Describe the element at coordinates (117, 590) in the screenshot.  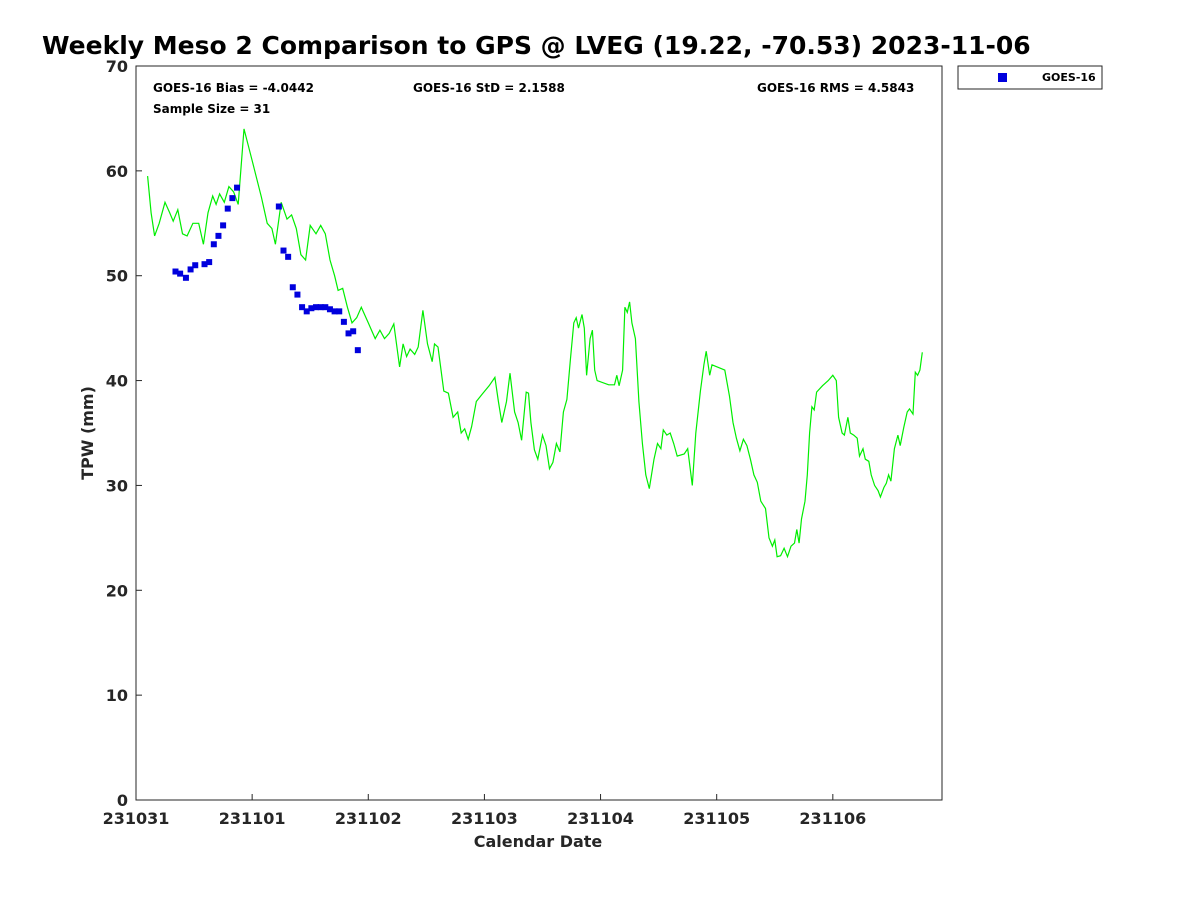
I see `y-tick-label: 20` at that location.